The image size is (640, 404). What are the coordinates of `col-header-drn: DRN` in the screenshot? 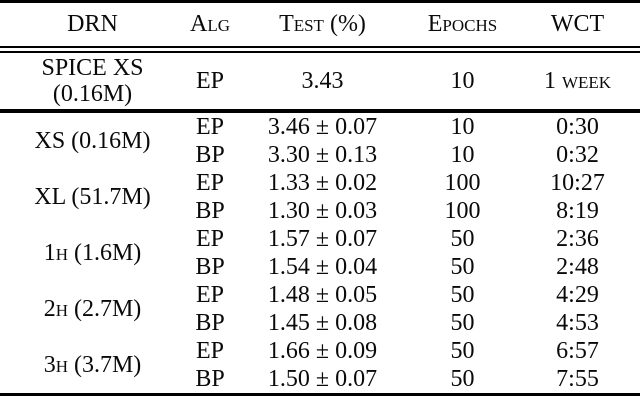 It's located at (92, 27).